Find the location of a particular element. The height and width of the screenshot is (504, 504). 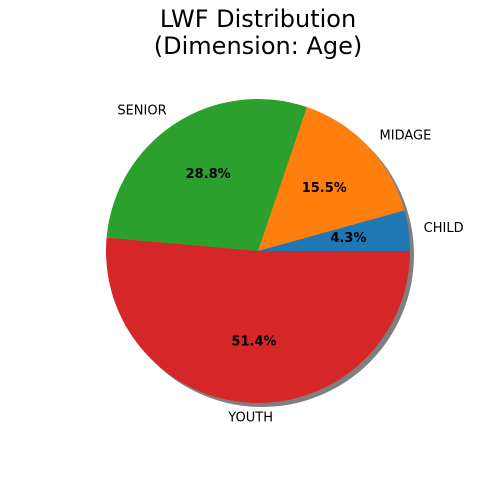

slice-label-child: CHILD is located at coordinates (444, 228).